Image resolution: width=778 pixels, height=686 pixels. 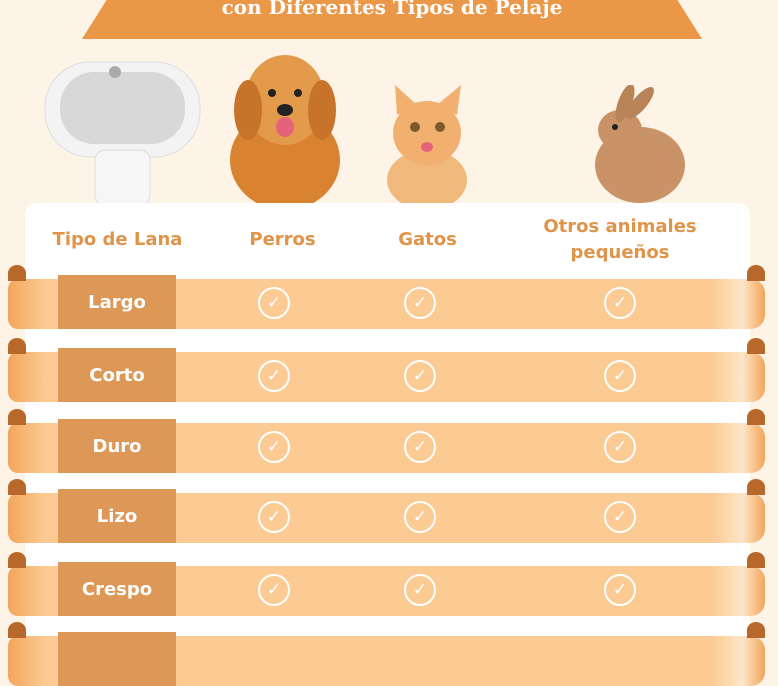 I want to click on dog-image, so click(x=285, y=129).